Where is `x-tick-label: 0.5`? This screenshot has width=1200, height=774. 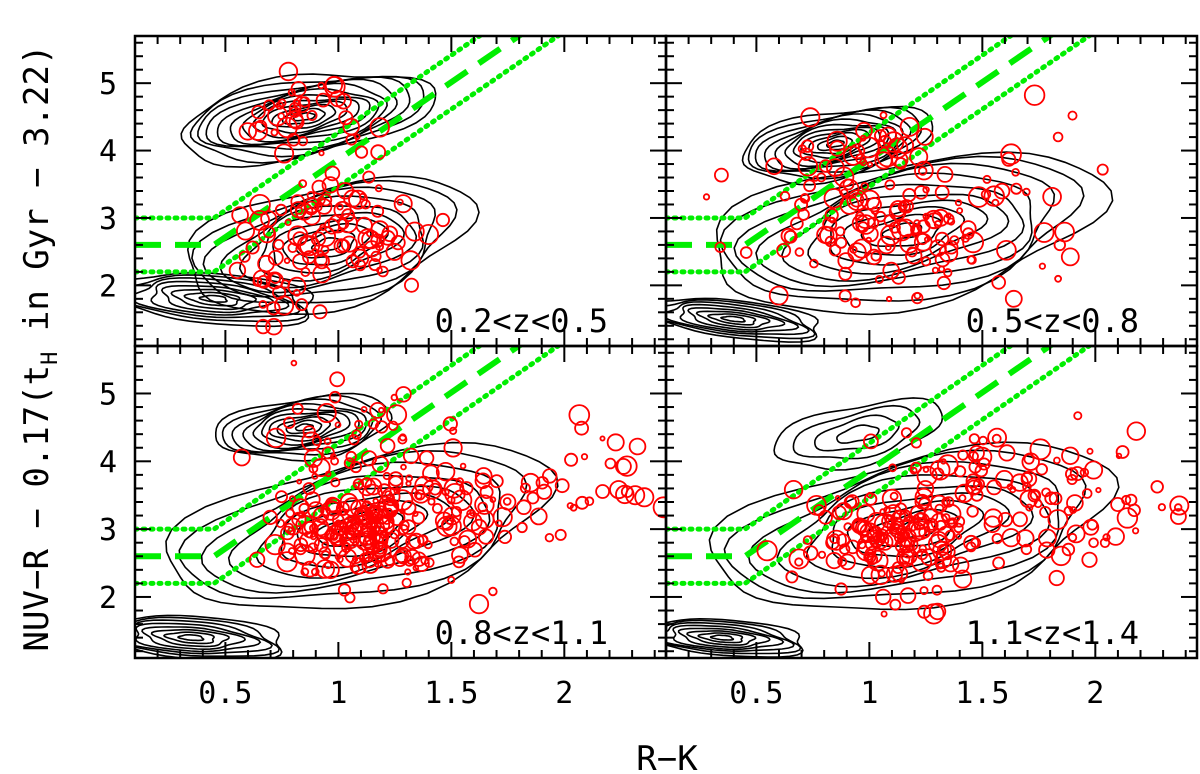
x-tick-label: 0.5 is located at coordinates (225, 693).